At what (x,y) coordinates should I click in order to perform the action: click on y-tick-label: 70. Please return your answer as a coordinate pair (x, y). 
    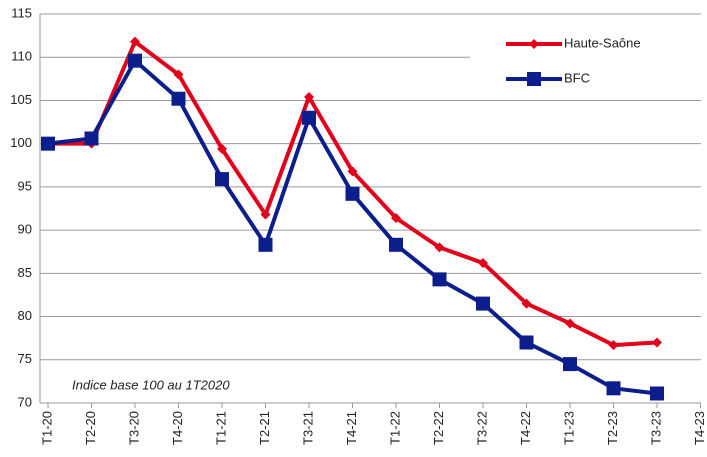
    Looking at the image, I should click on (25, 401).